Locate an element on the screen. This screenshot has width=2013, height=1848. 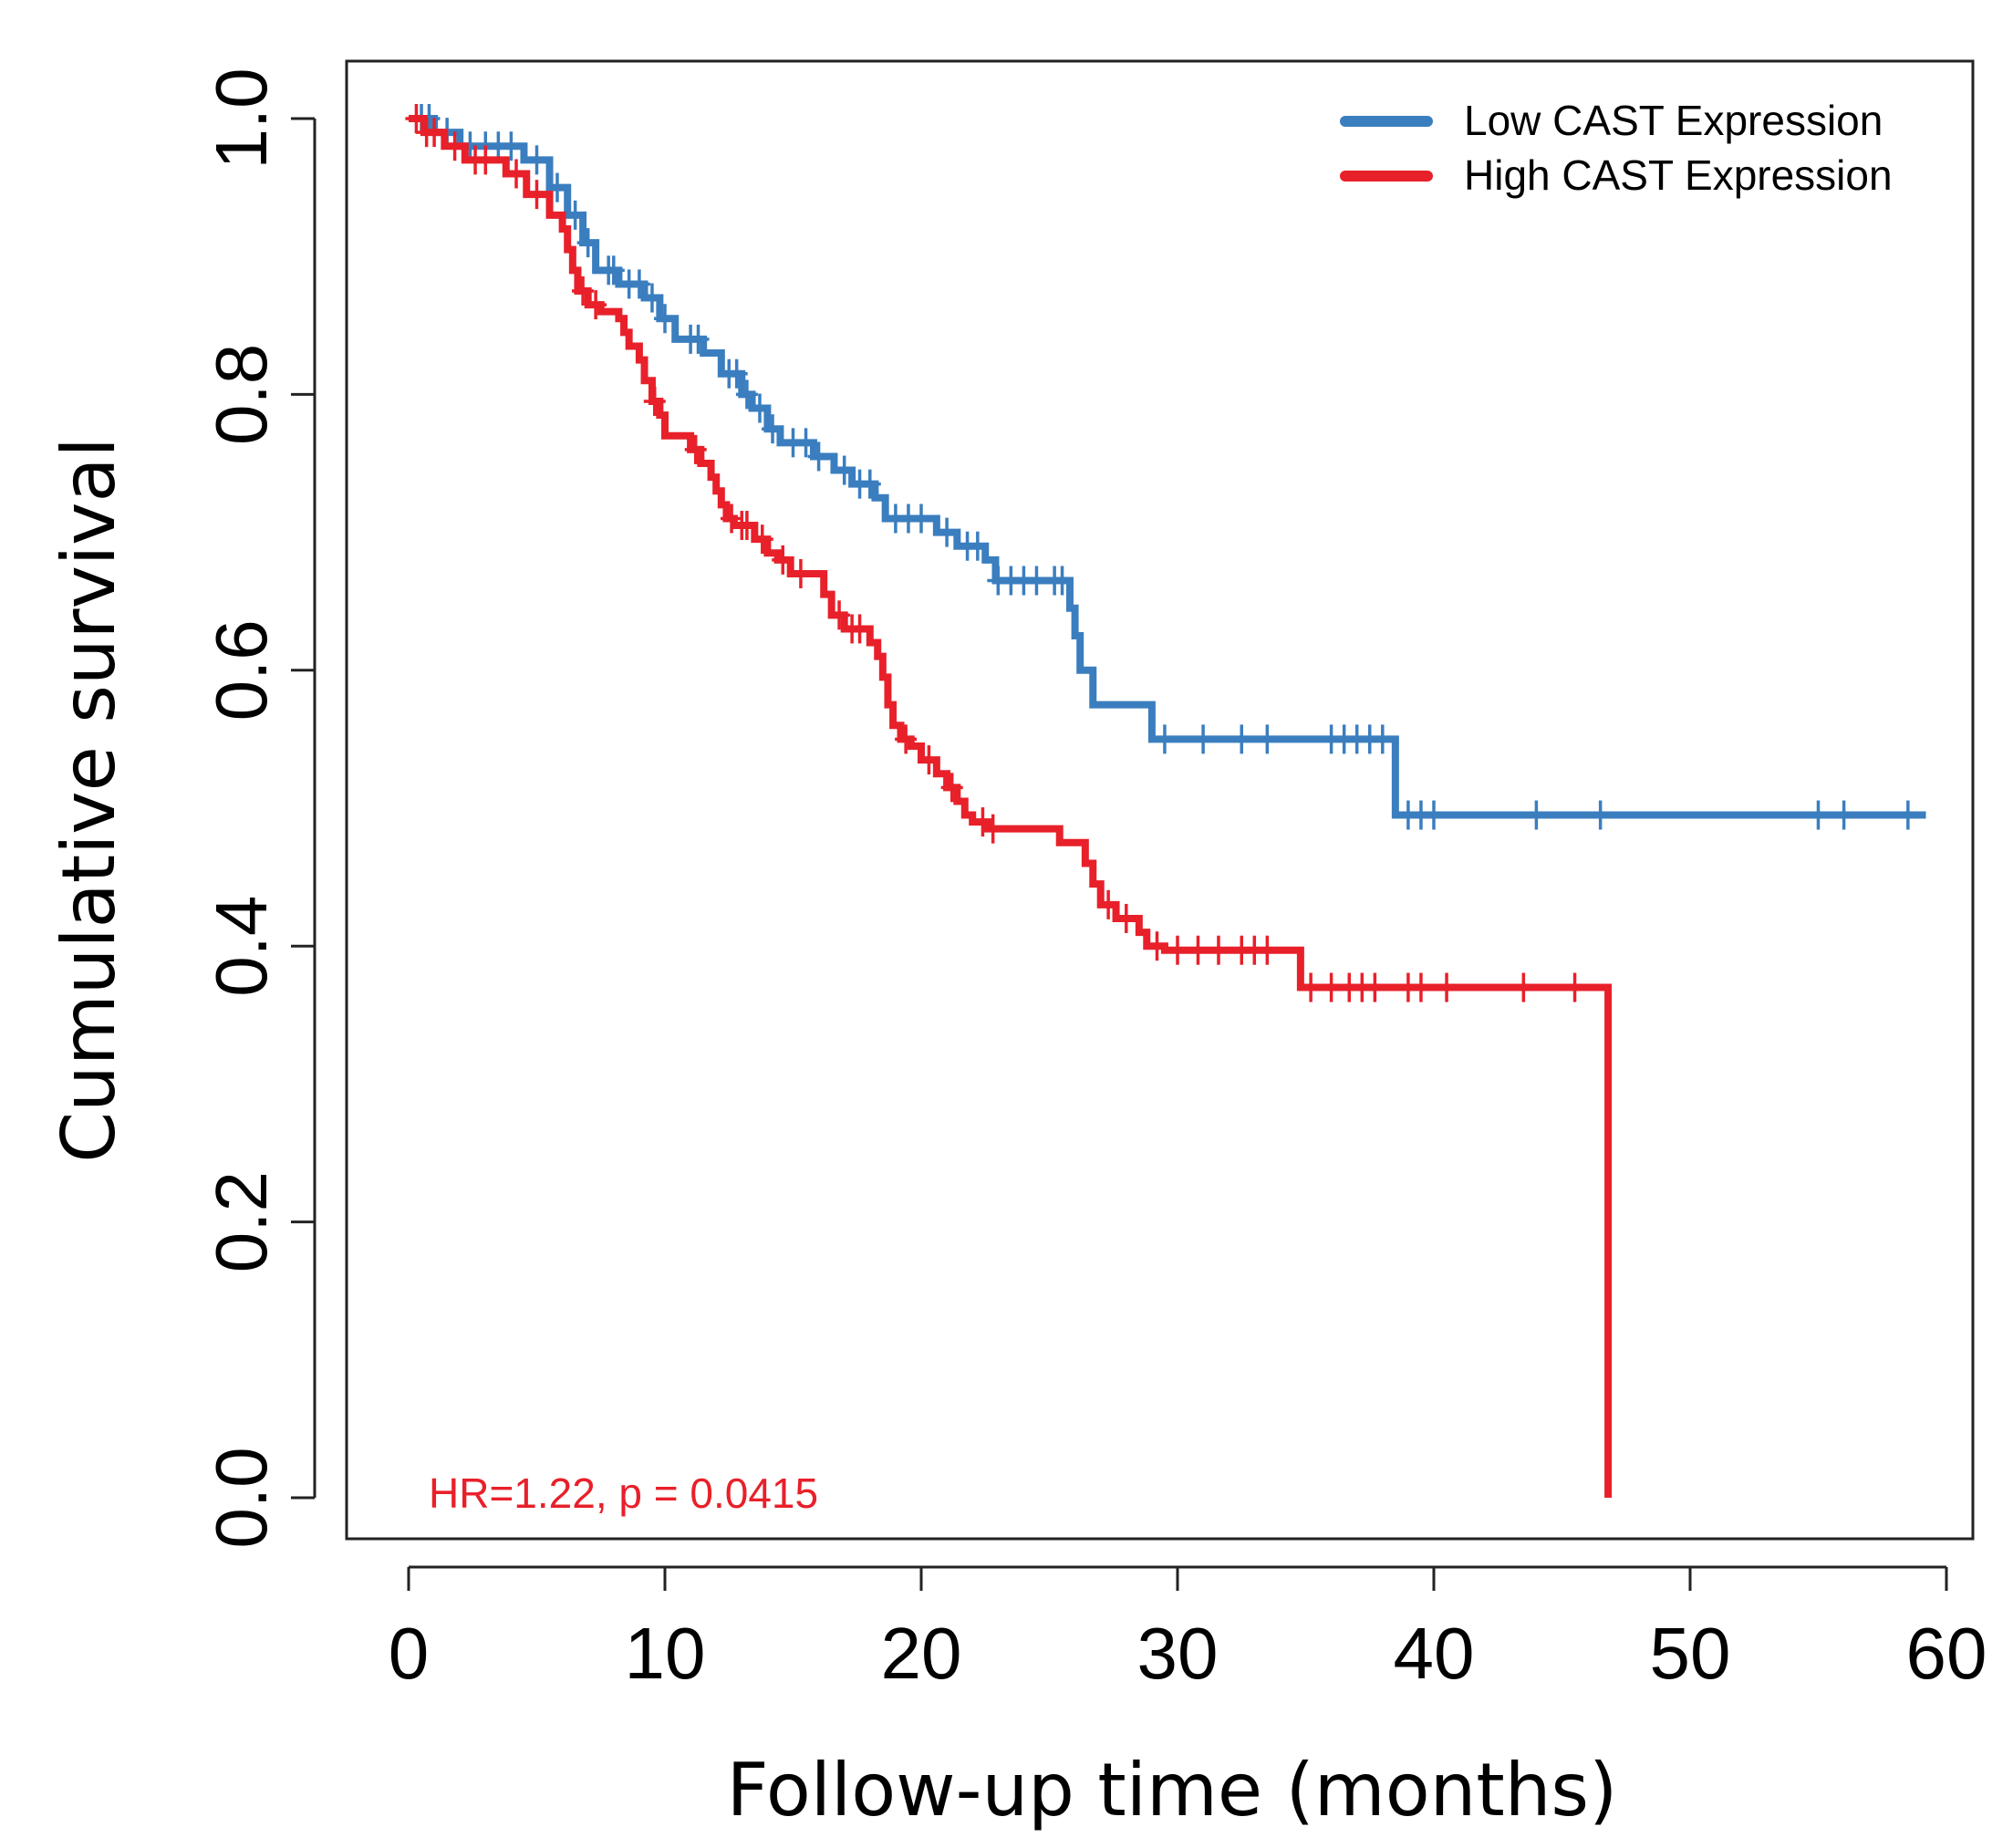
y-tick-label: 1.0 is located at coordinates (241, 118).